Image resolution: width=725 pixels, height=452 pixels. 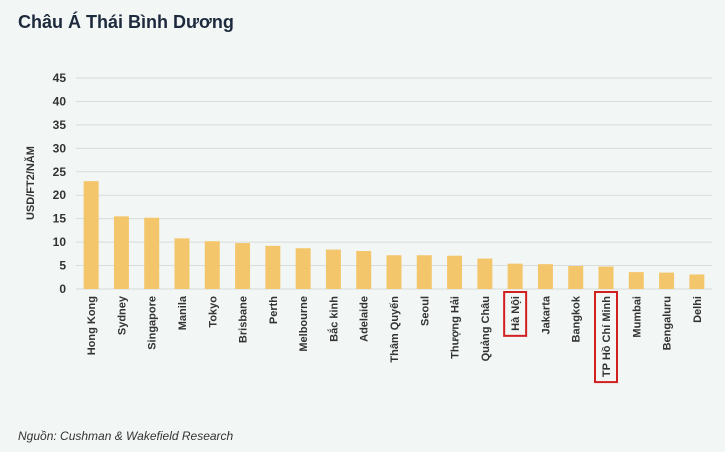 What do you see at coordinates (122, 315) in the screenshot?
I see `x-tick-sydney: Sydney` at bounding box center [122, 315].